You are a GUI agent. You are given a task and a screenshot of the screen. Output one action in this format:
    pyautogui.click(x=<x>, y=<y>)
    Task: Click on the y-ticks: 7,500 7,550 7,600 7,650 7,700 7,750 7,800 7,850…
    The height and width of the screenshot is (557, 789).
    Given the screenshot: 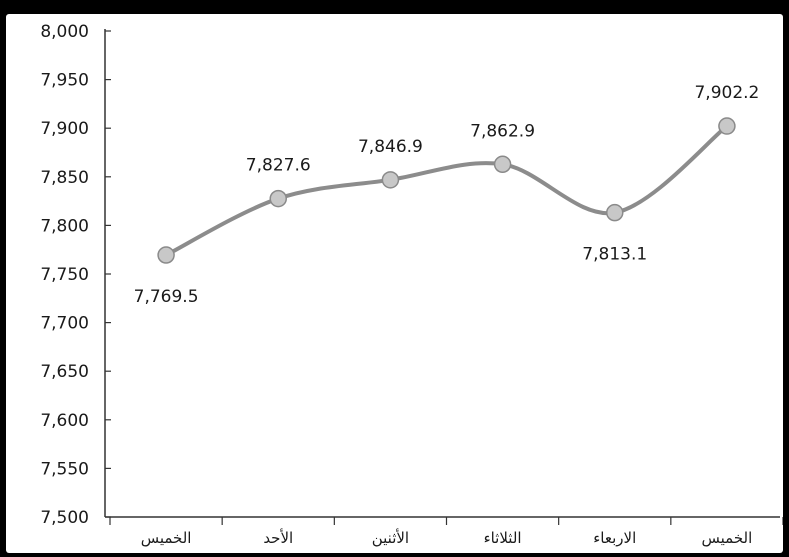 What is the action you would take?
    pyautogui.click(x=75, y=275)
    